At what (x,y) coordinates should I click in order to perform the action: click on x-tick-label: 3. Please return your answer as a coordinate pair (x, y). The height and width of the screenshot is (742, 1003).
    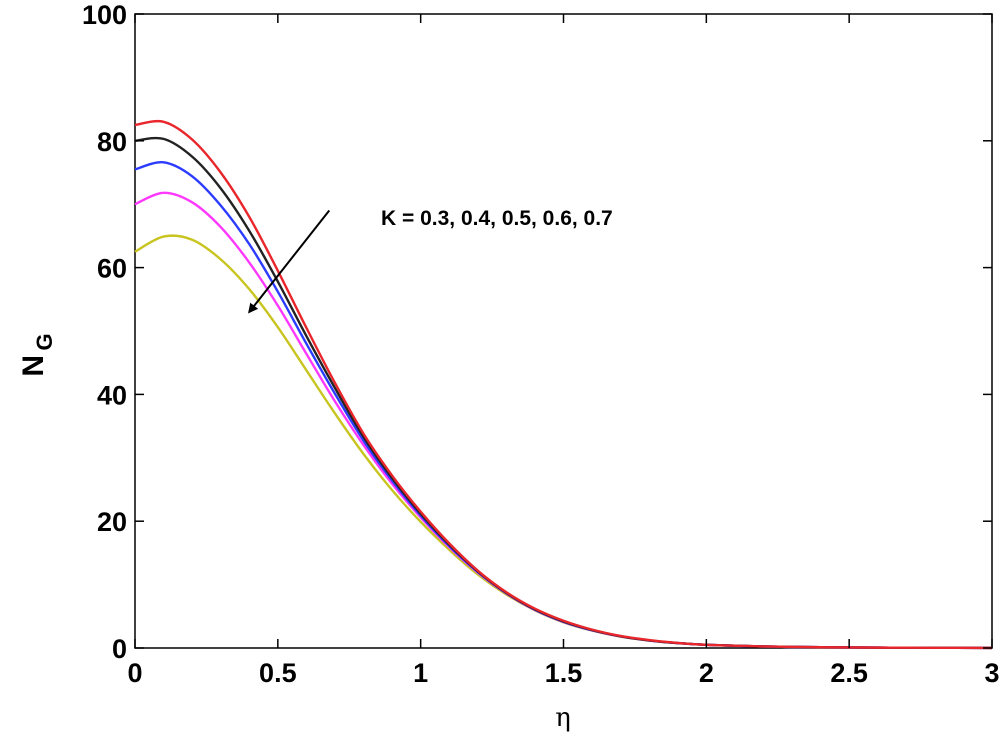
    Looking at the image, I should click on (991, 673).